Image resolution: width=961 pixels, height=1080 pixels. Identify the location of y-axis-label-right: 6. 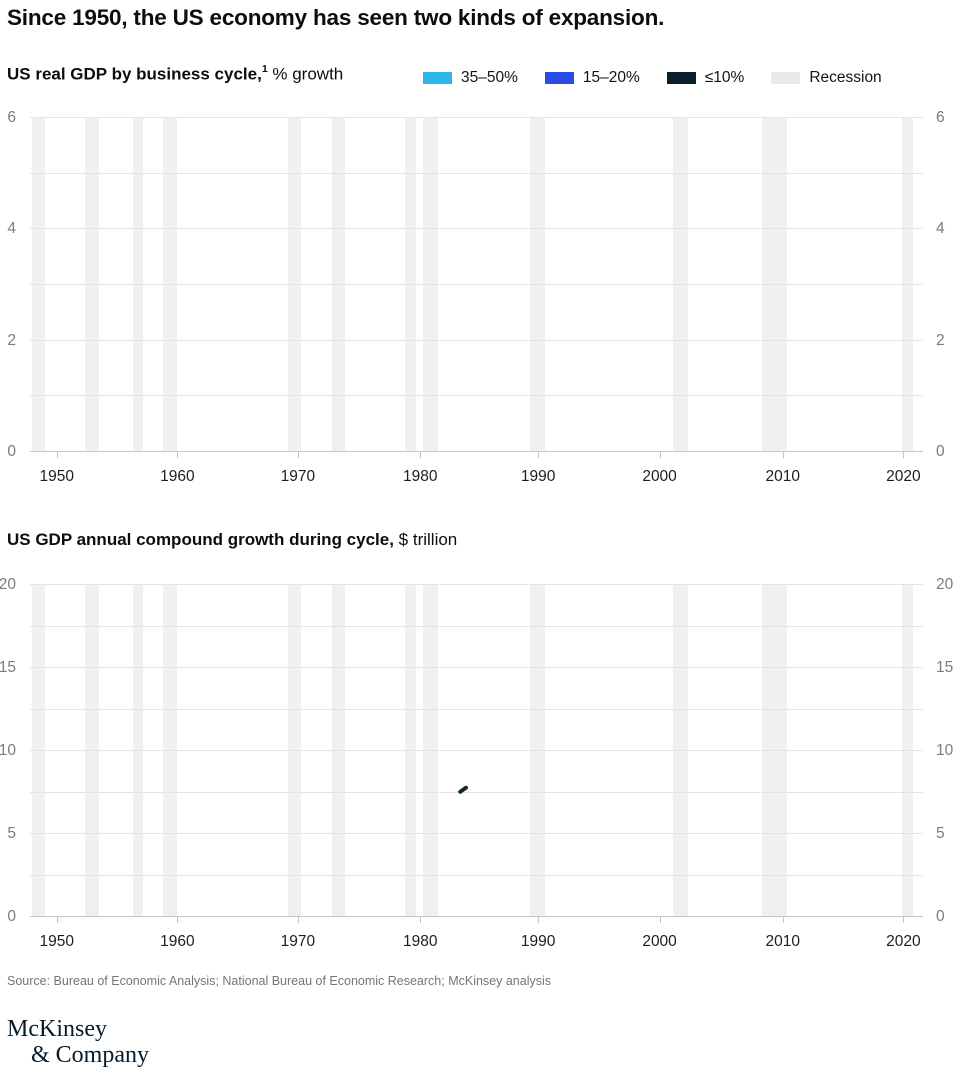
(940, 117).